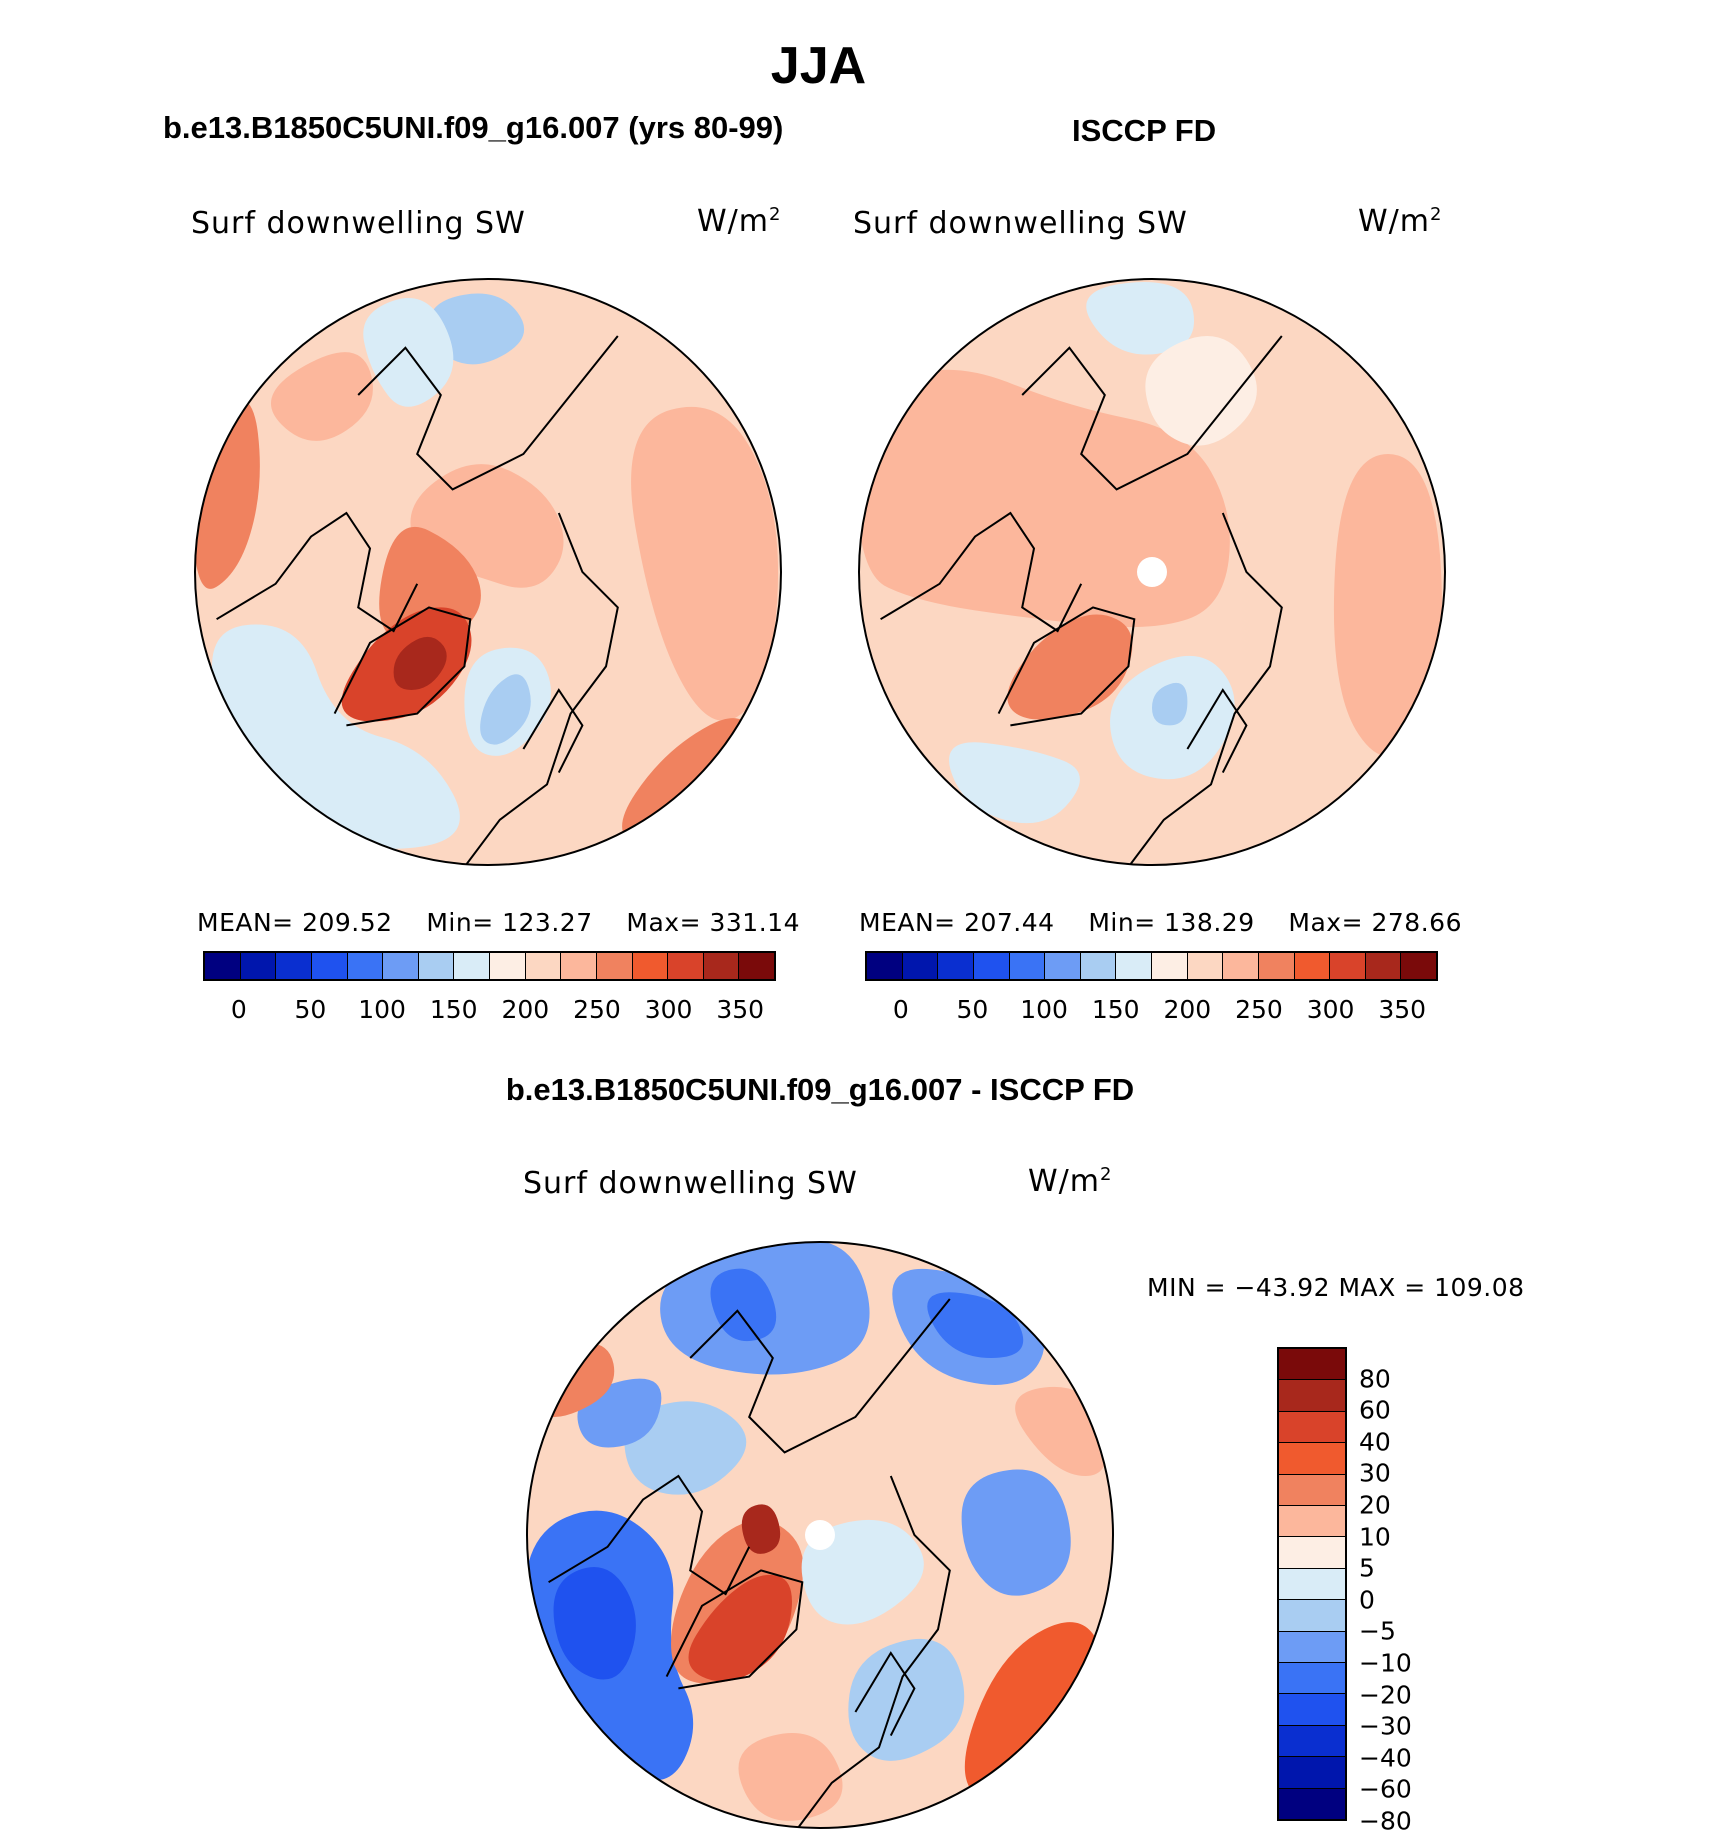 The width and height of the screenshot is (1710, 1840). What do you see at coordinates (1375, 1379) in the screenshot?
I see `colorbar-tick-label: 80` at bounding box center [1375, 1379].